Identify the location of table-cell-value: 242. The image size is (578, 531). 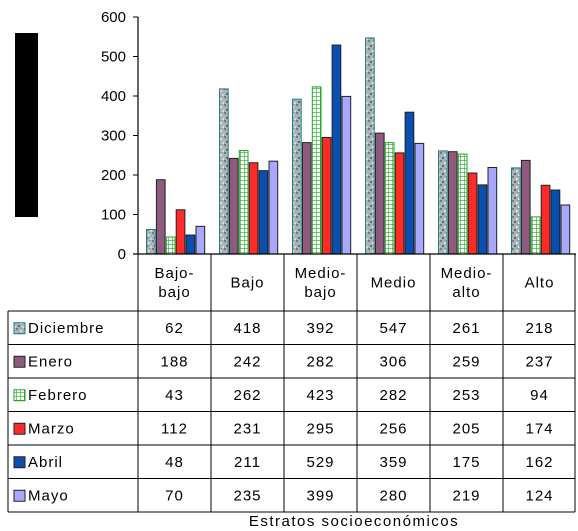
(247, 361).